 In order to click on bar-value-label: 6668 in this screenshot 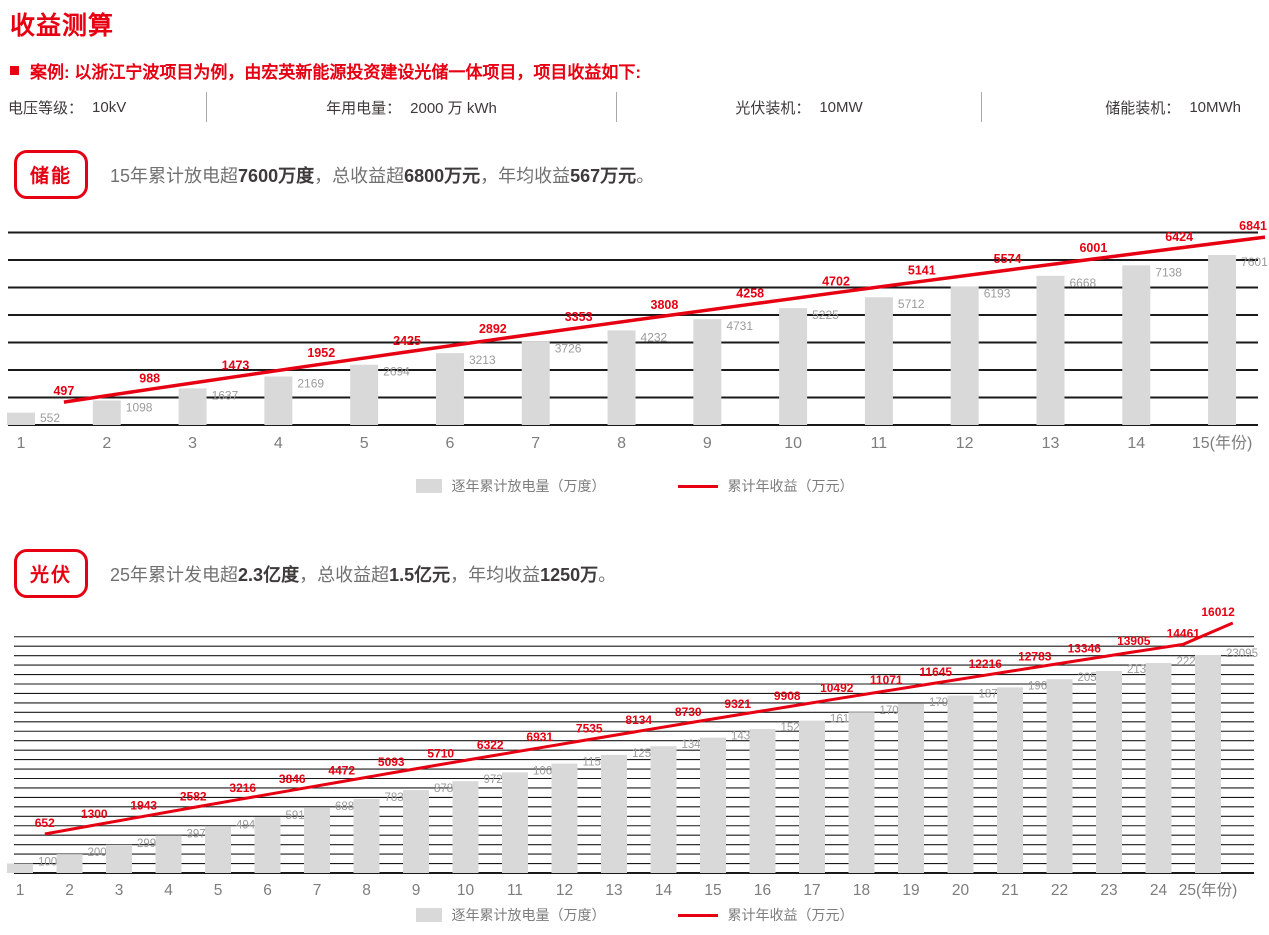, I will do `click(1082, 283)`.